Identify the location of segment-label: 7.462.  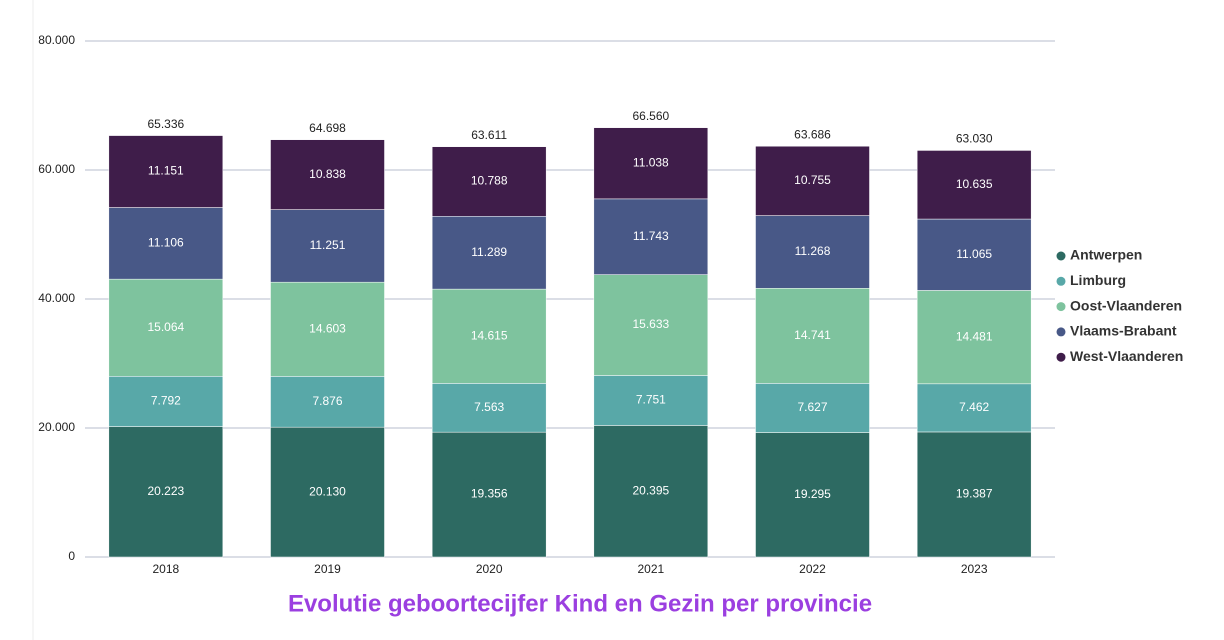
(974, 407).